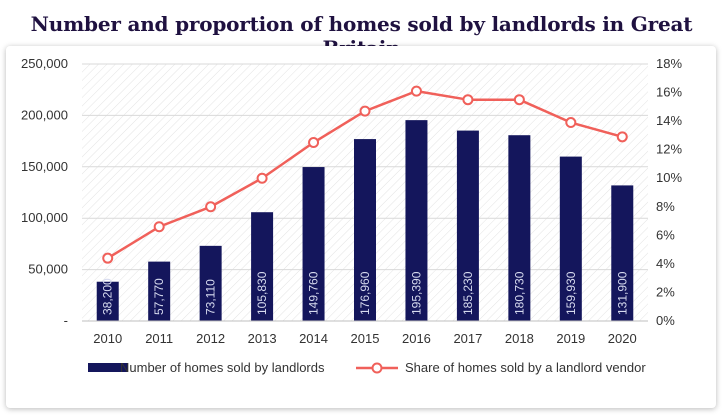  Describe the element at coordinates (669, 92) in the screenshot. I see `right-tick-label: 16%` at that location.